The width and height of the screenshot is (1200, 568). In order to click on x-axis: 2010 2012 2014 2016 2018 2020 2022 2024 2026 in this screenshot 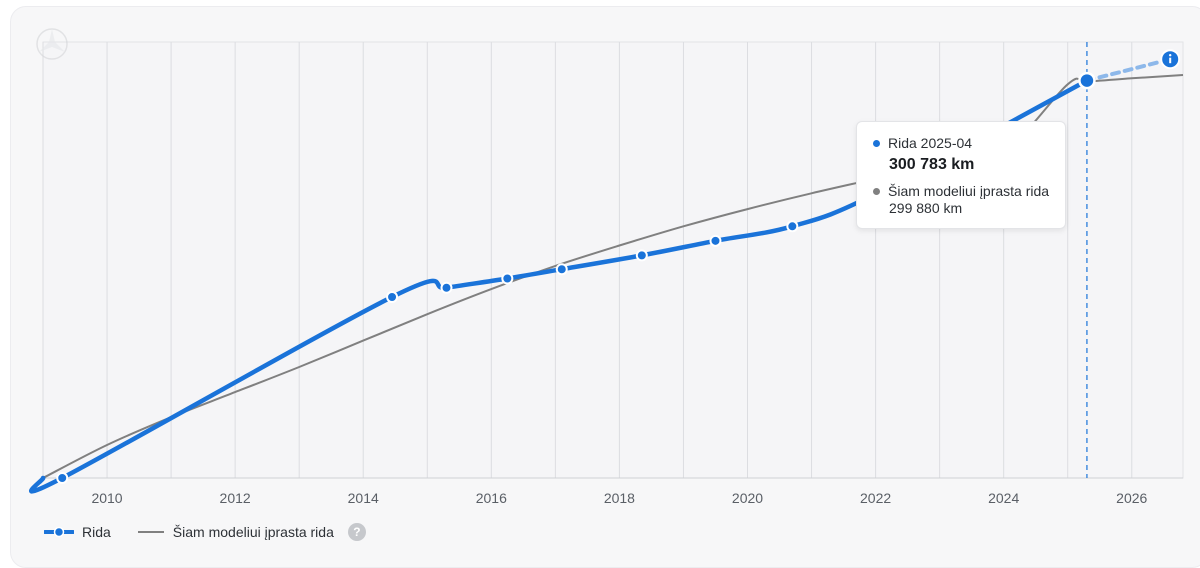, I will do `click(613, 491)`.